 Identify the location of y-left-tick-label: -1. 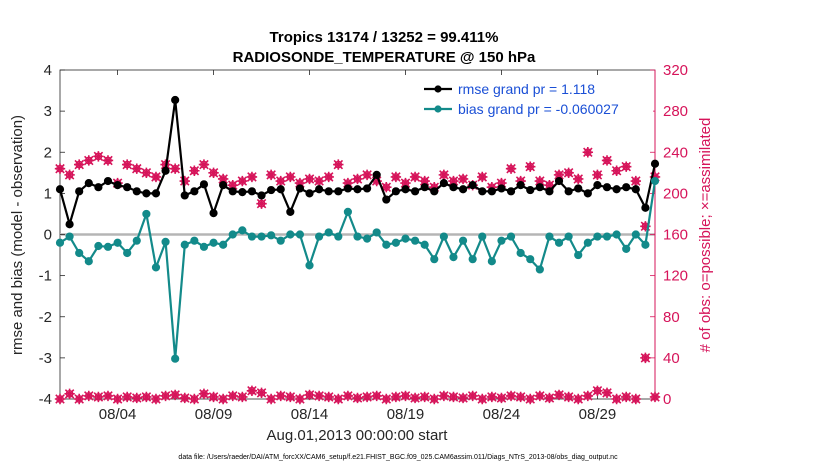
(45, 276).